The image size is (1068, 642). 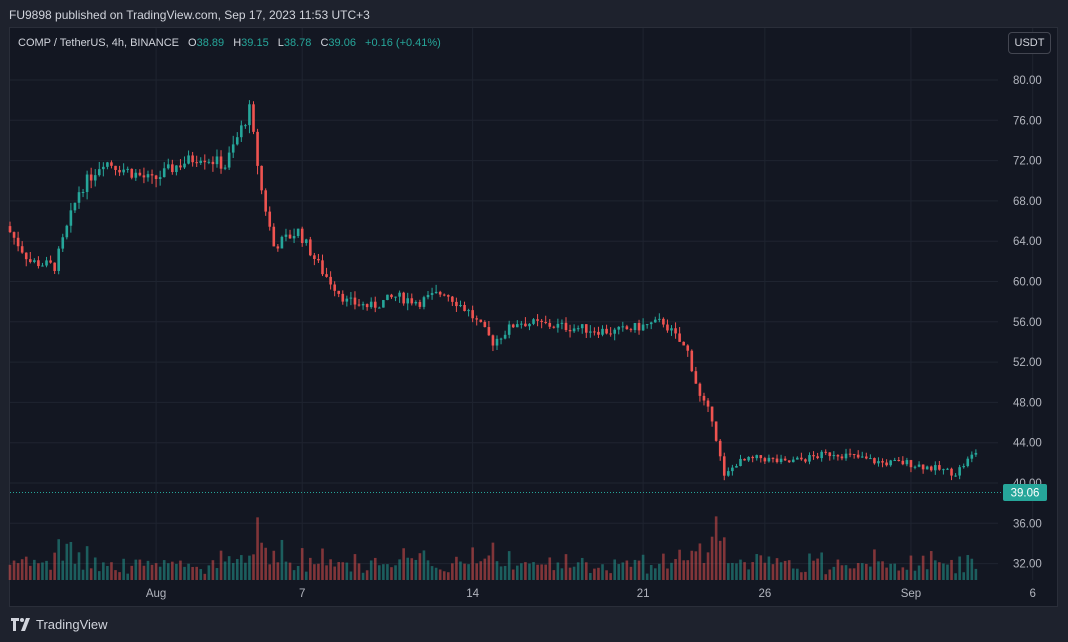 I want to click on y-tick-label: 68.00, so click(x=1027, y=202).